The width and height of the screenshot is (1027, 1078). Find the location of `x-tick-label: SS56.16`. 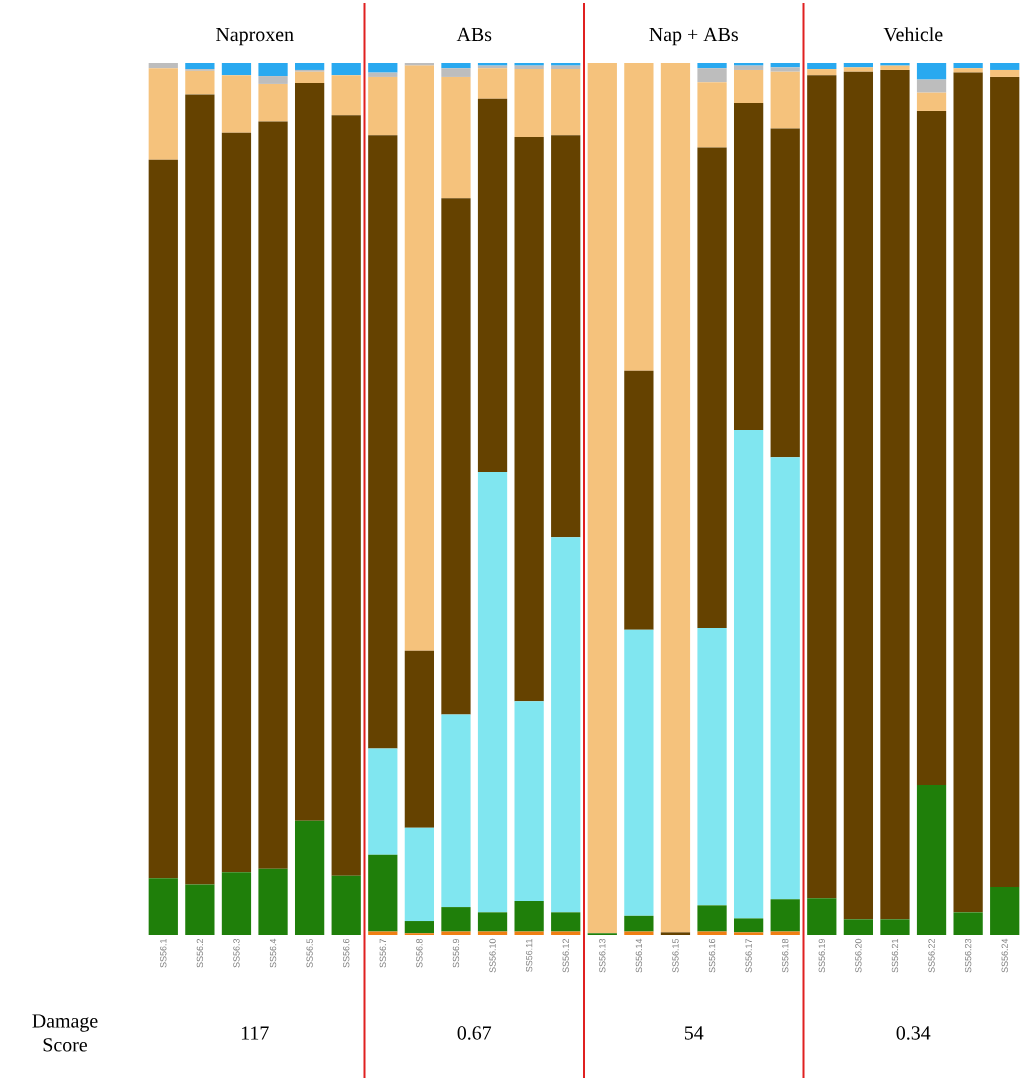

x-tick-label: SS56.16 is located at coordinates (712, 955).